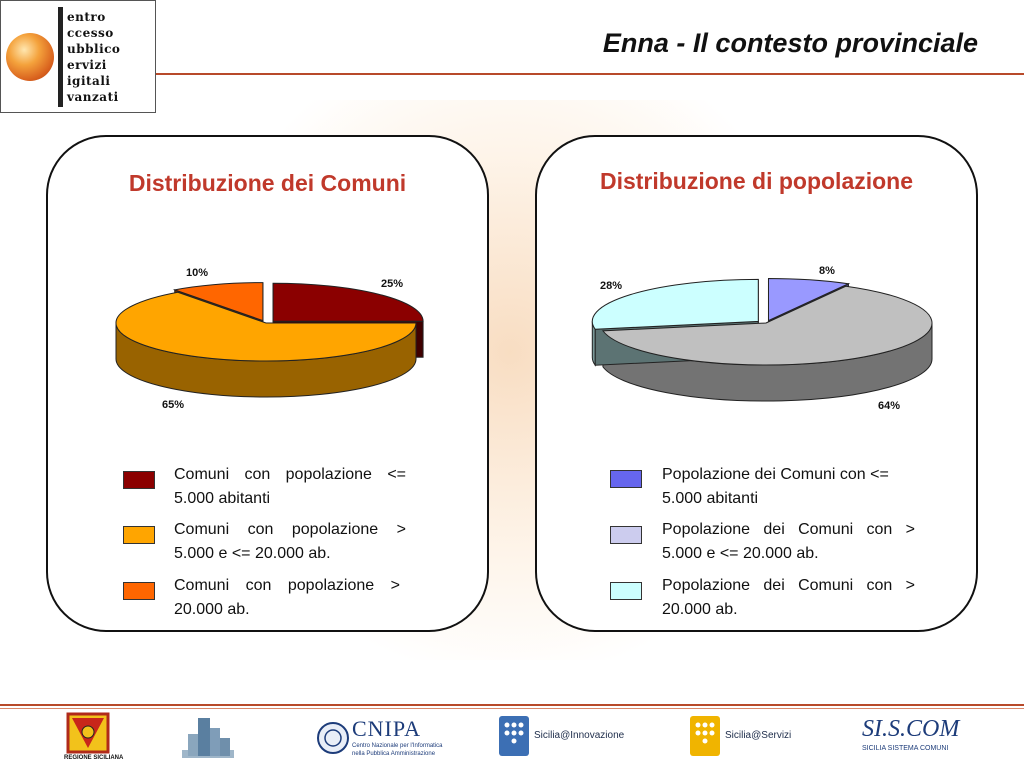 The image size is (1024, 768). What do you see at coordinates (579, 735) in the screenshot?
I see `innovazione-label: Sicilia@Innovazione` at bounding box center [579, 735].